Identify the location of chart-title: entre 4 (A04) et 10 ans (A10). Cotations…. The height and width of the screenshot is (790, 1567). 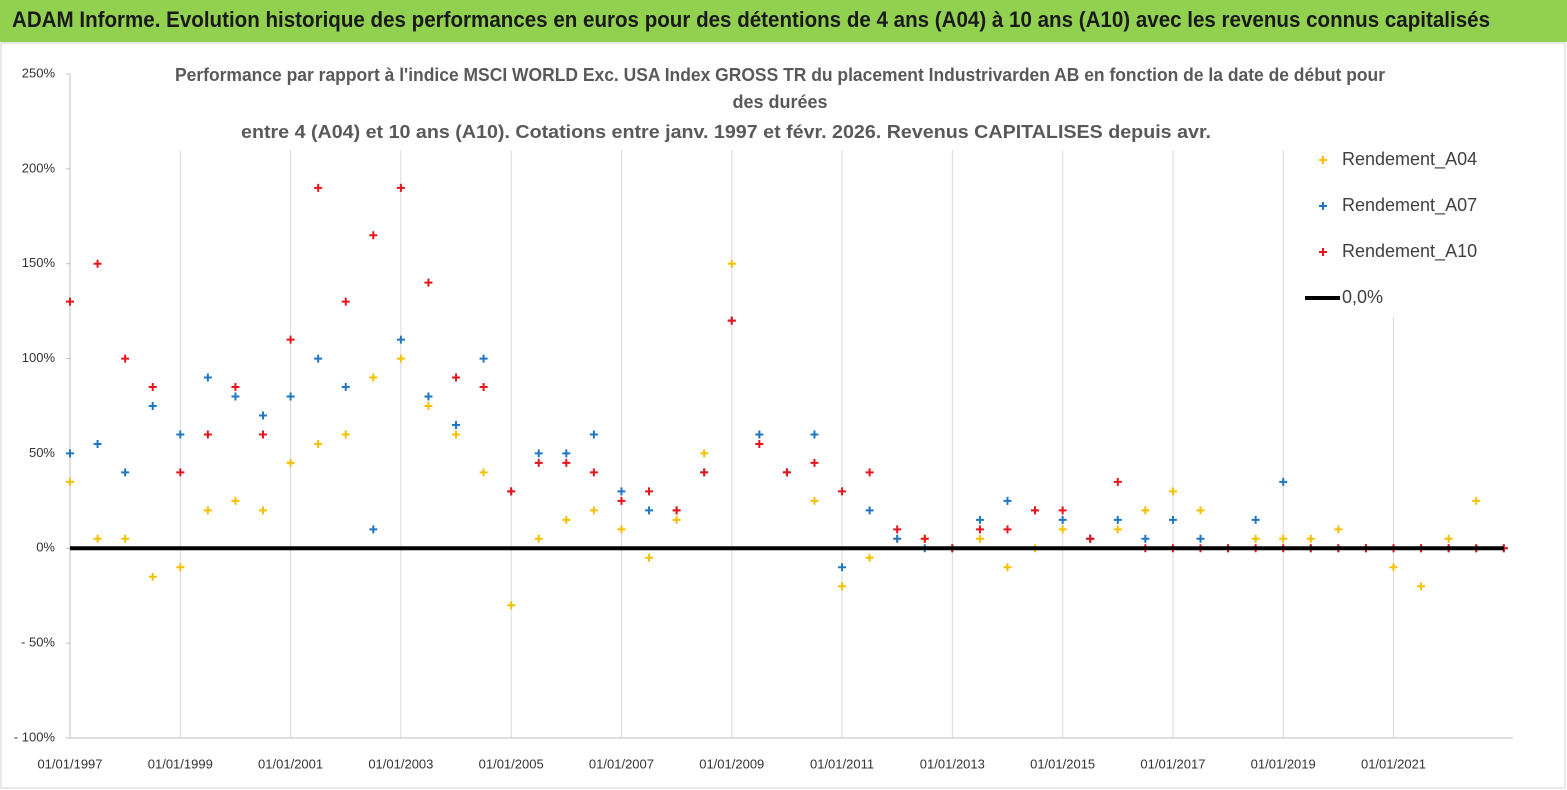
(726, 132).